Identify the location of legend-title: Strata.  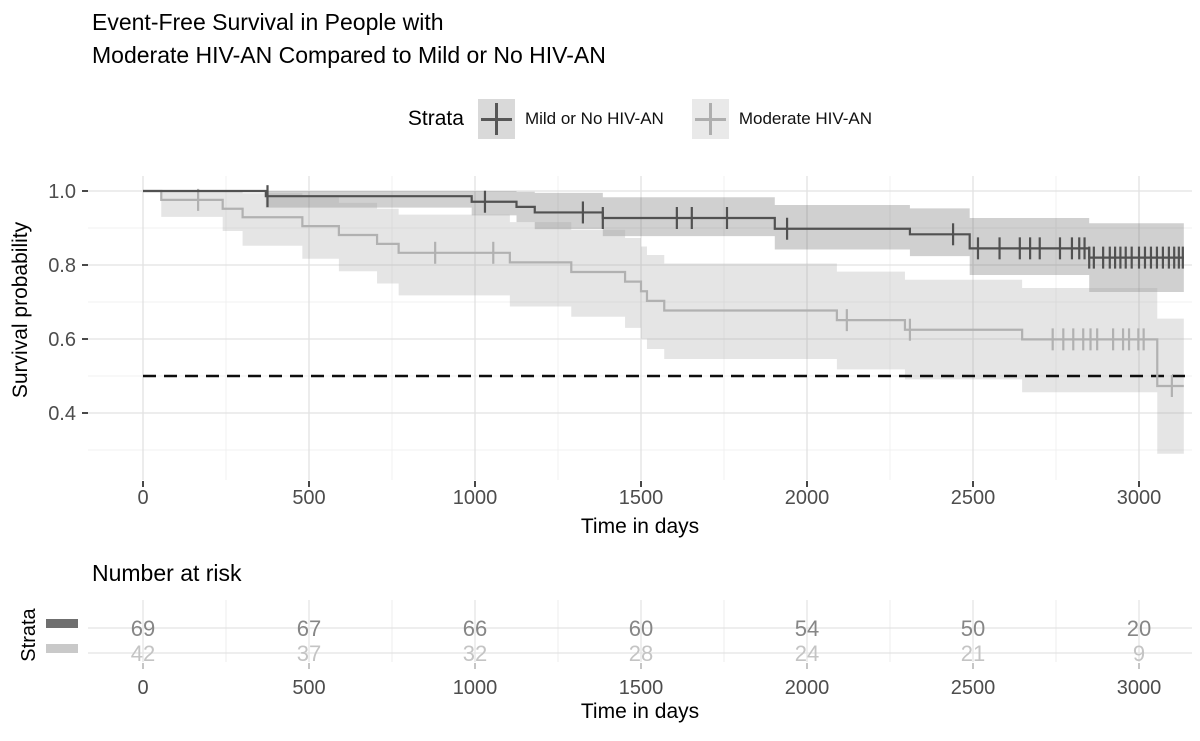
(435, 118).